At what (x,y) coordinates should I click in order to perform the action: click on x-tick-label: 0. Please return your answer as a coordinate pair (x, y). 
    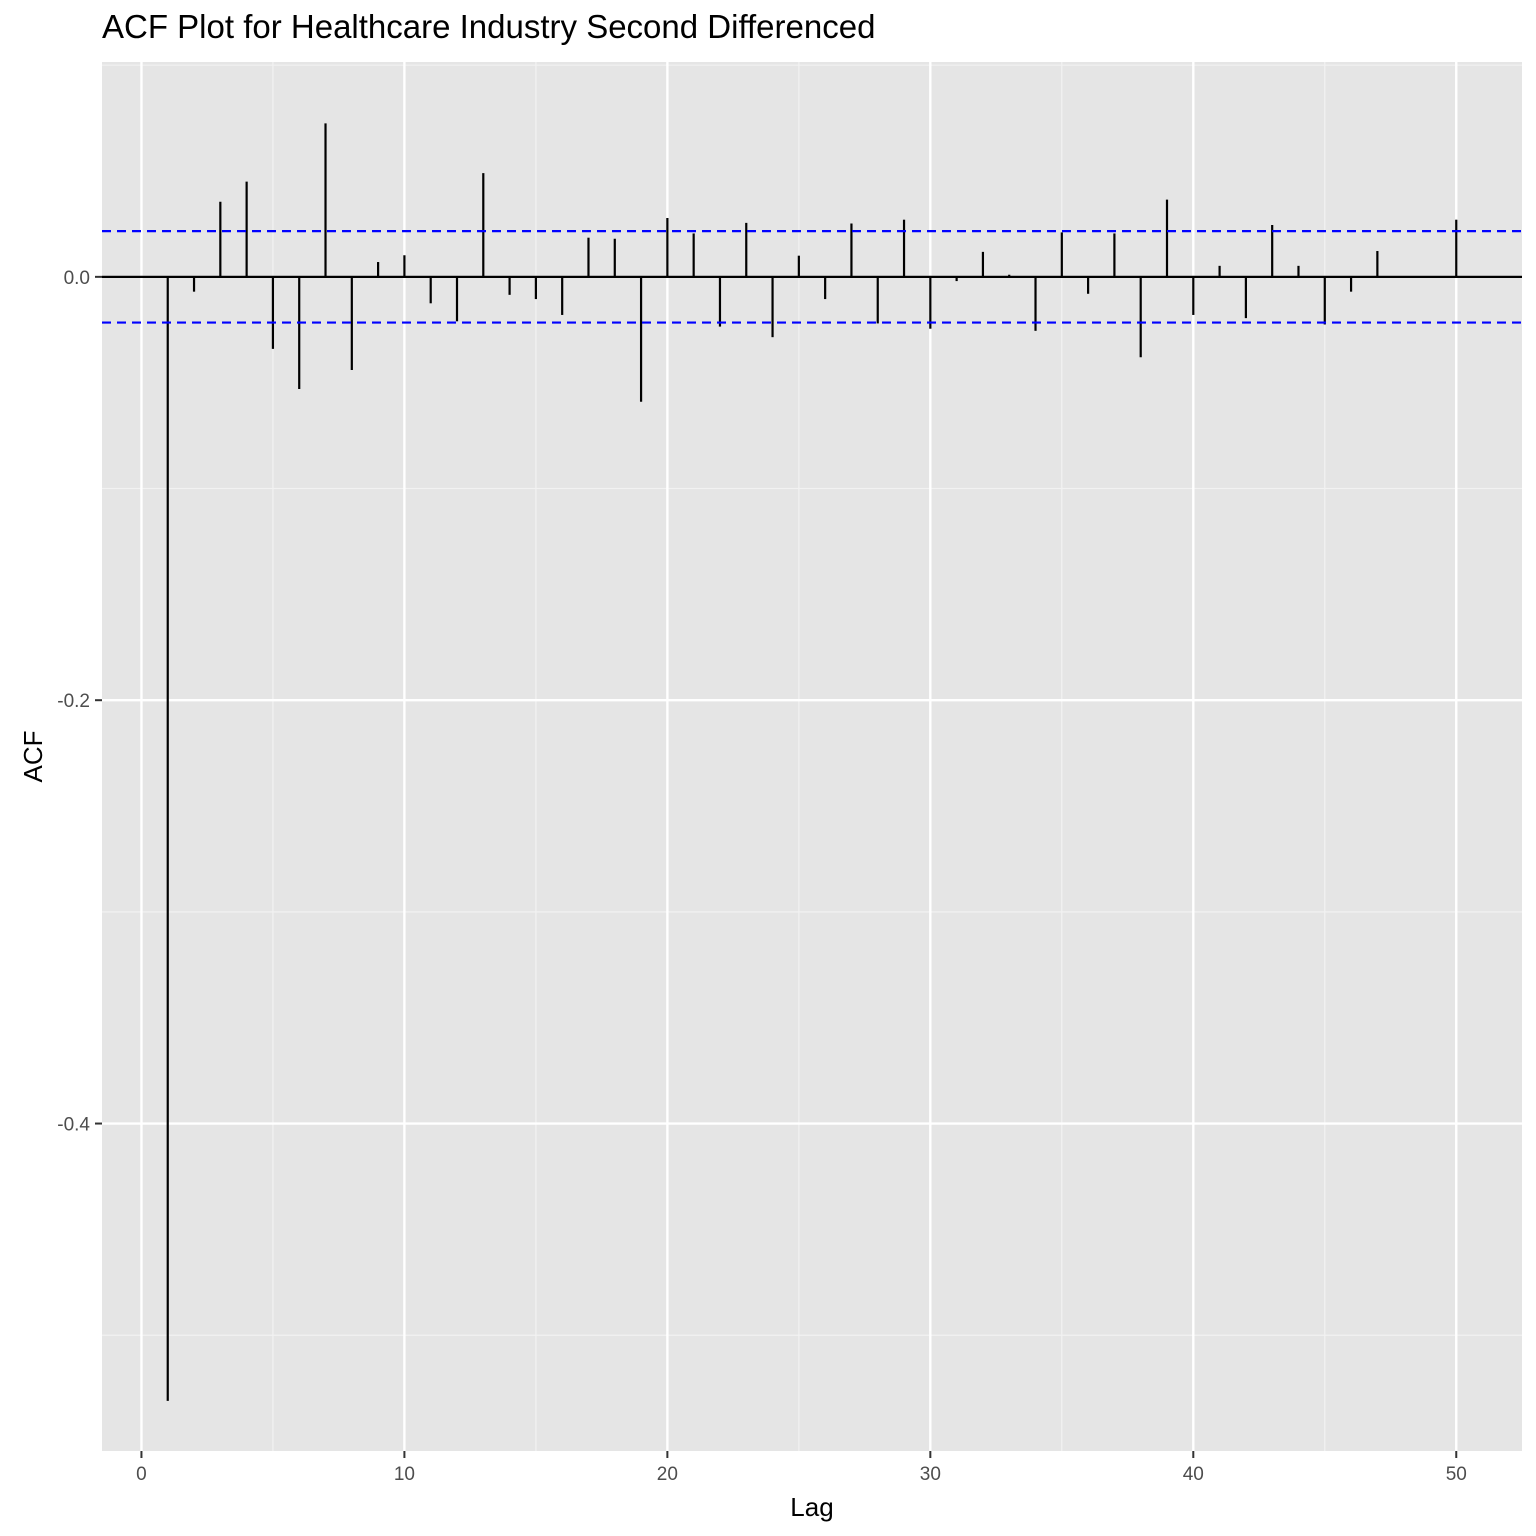
    Looking at the image, I should click on (141, 1474).